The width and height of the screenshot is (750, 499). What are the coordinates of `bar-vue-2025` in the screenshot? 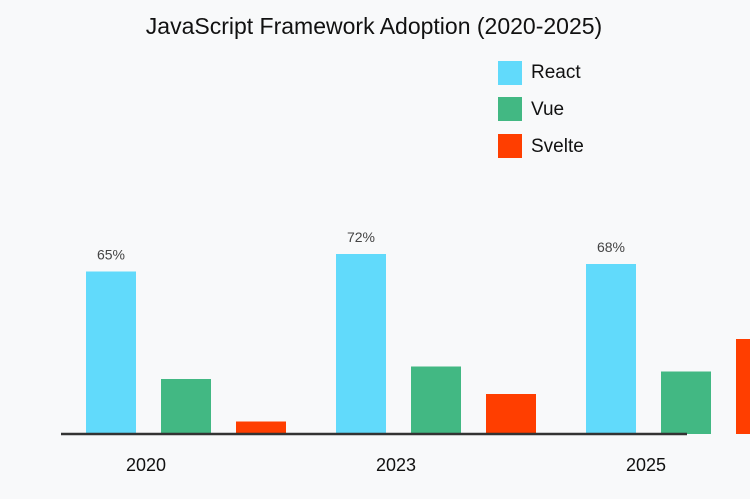 It's located at (686, 402).